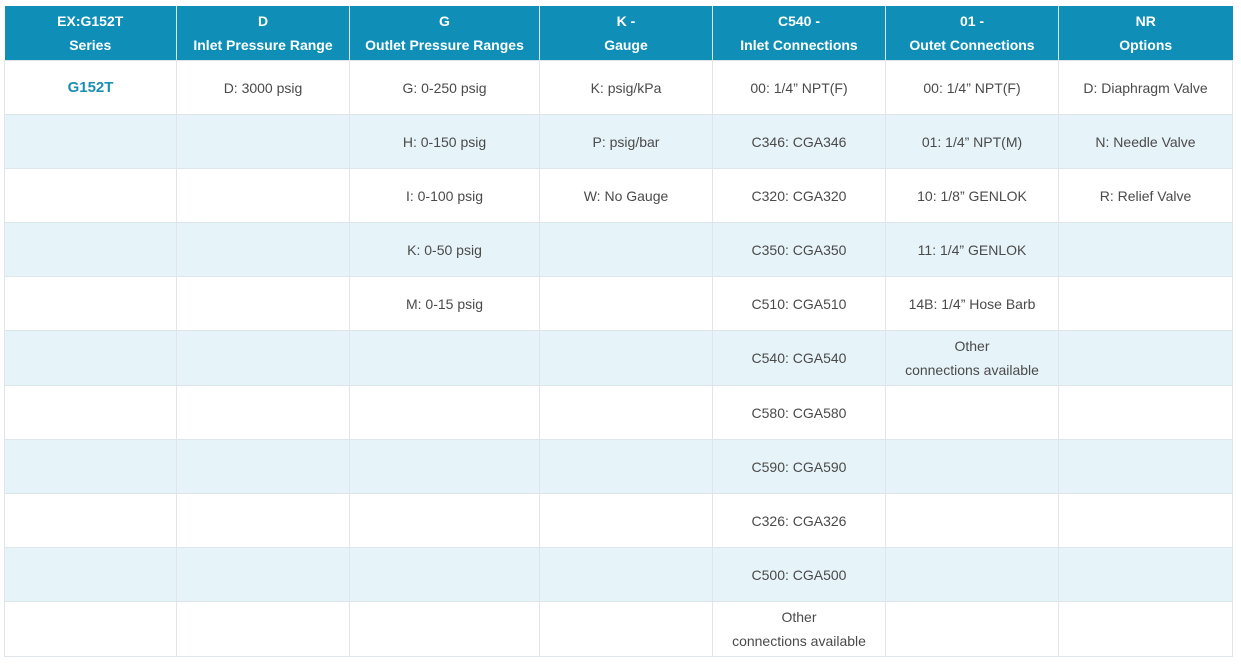 The width and height of the screenshot is (1241, 665). Describe the element at coordinates (799, 249) in the screenshot. I see `cell-inlet-connection: C350: CGA350` at that location.